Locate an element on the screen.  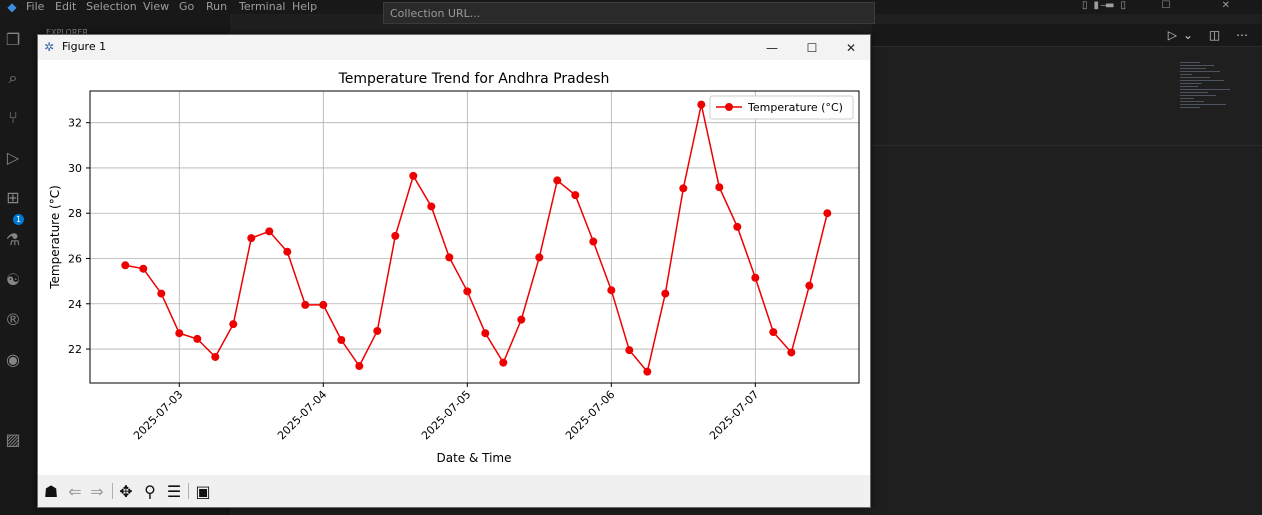
x-tick-label: 2025-07-05 is located at coordinates (446, 415).